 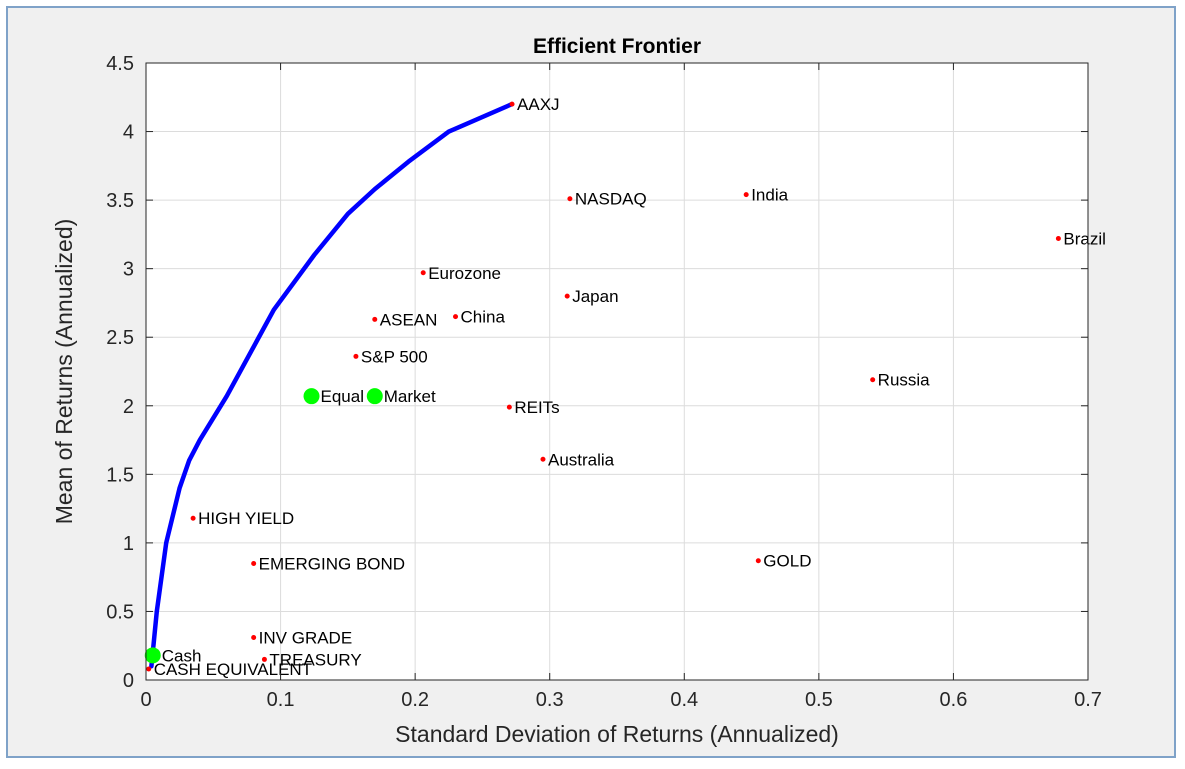 What do you see at coordinates (423, 273) in the screenshot?
I see `asset-point-eurozone` at bounding box center [423, 273].